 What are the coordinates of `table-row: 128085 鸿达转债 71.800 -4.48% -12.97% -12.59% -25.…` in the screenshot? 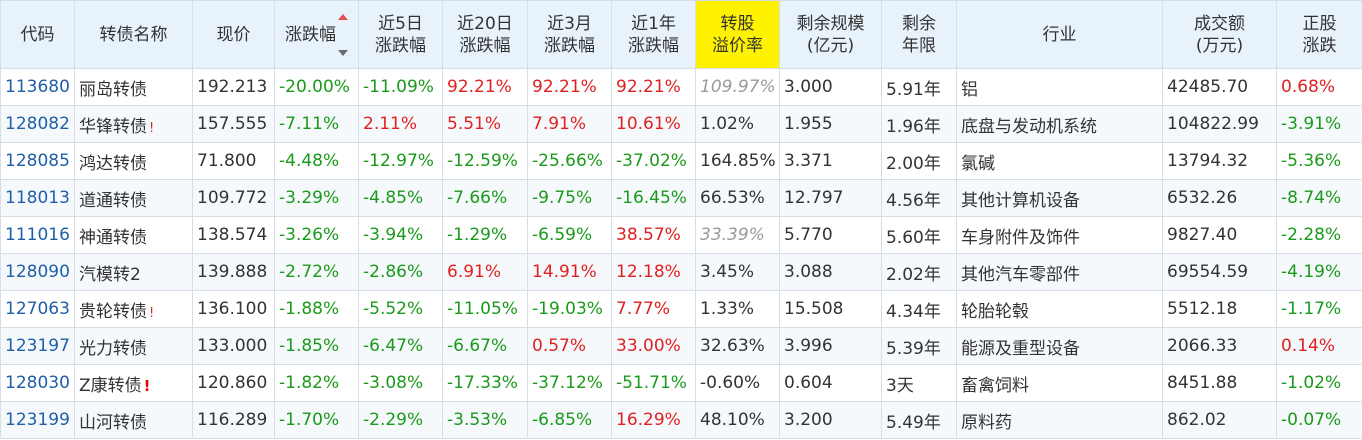 It's located at (681, 161).